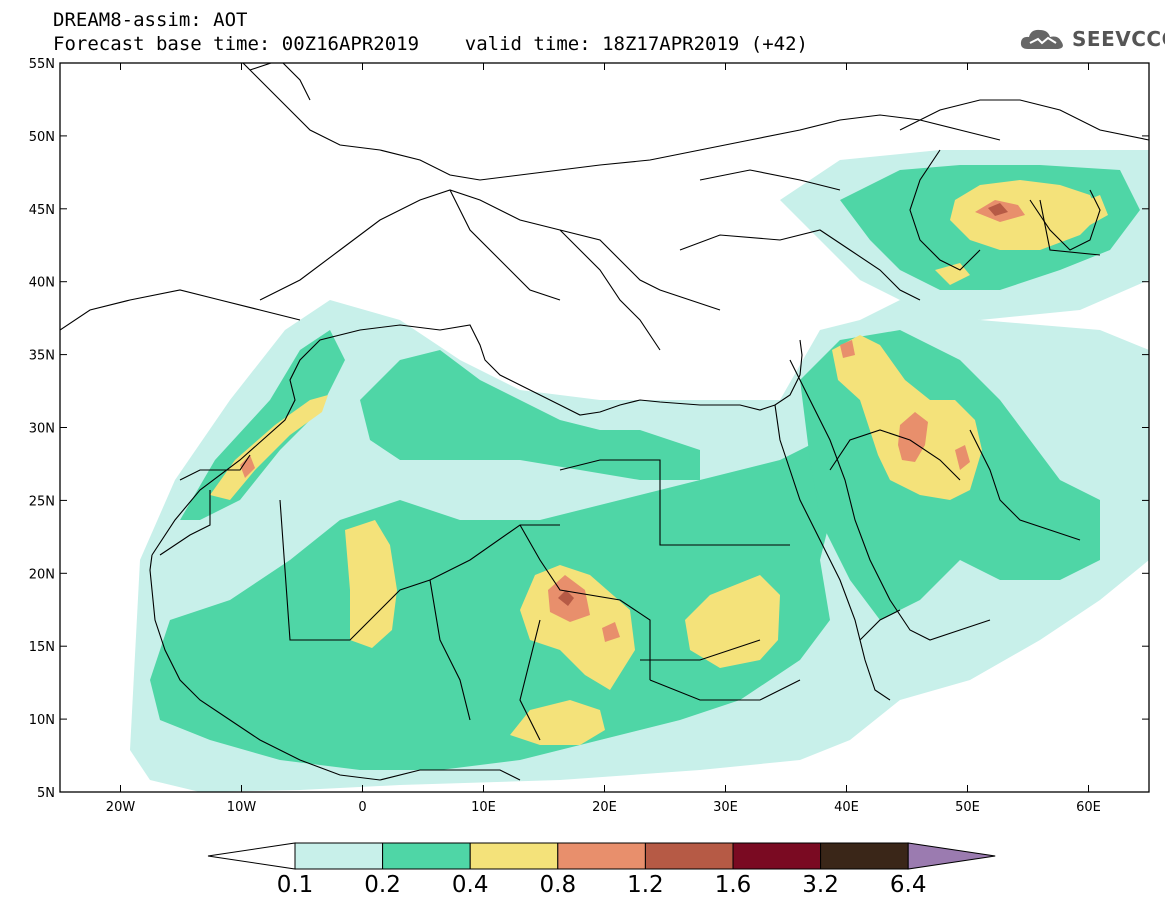  What do you see at coordinates (611, 632) in the screenshot?
I see `aot-band-08-chad2` at bounding box center [611, 632].